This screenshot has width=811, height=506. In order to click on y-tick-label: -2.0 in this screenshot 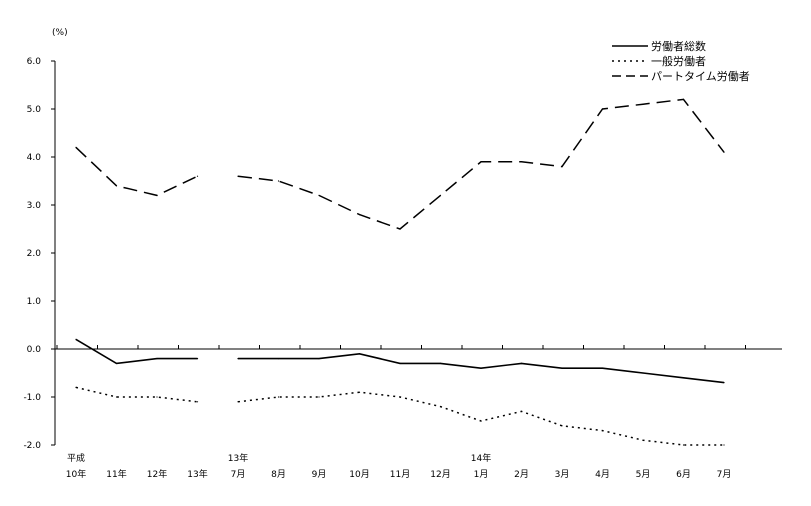, I will do `click(32, 446)`.